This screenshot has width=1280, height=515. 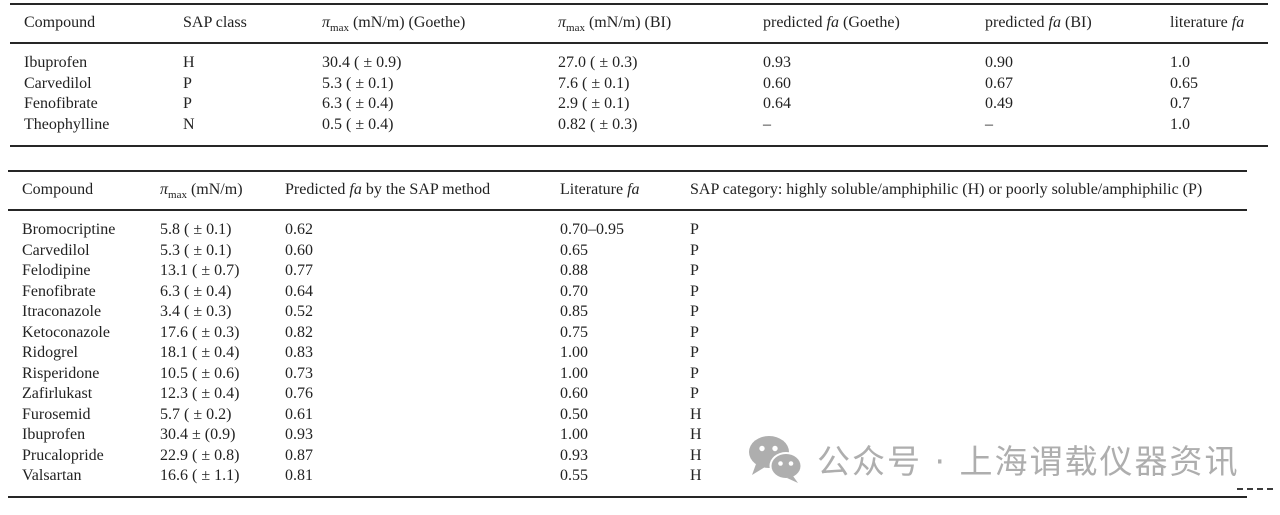 What do you see at coordinates (200, 455) in the screenshot?
I see `table-cell: 22.9 ( ± 0.8)` at bounding box center [200, 455].